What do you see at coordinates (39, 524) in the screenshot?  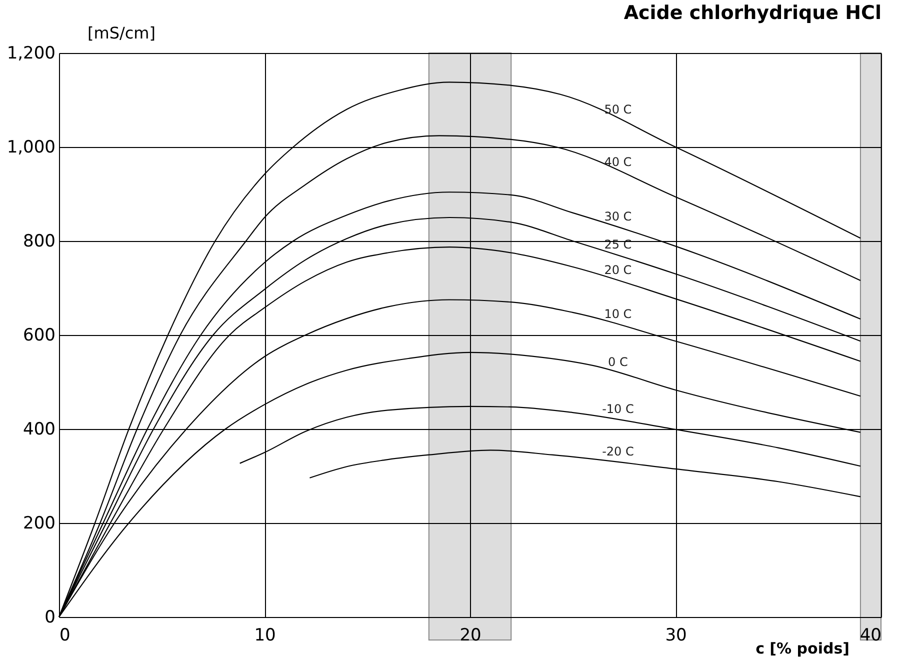 I see `y-tick-label: 200` at bounding box center [39, 524].